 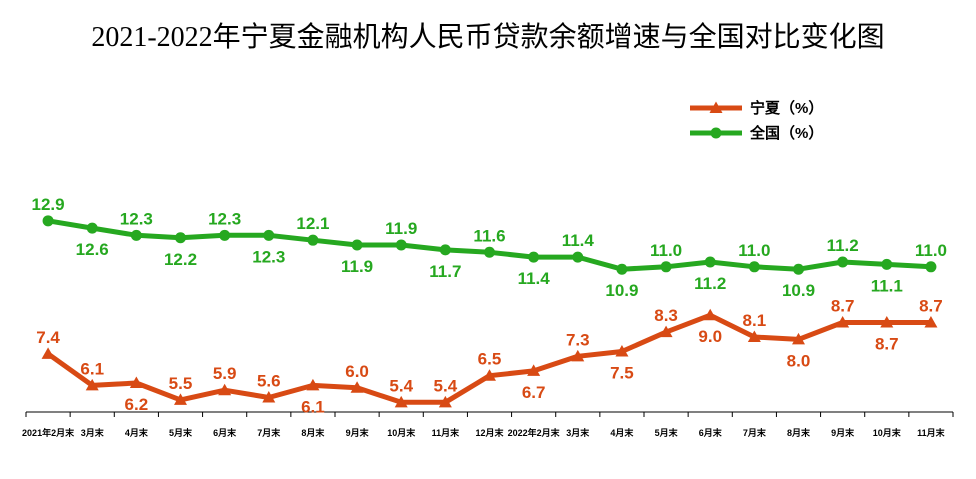 What do you see at coordinates (716, 107) in the screenshot?
I see `legend-triangle-marker` at bounding box center [716, 107].